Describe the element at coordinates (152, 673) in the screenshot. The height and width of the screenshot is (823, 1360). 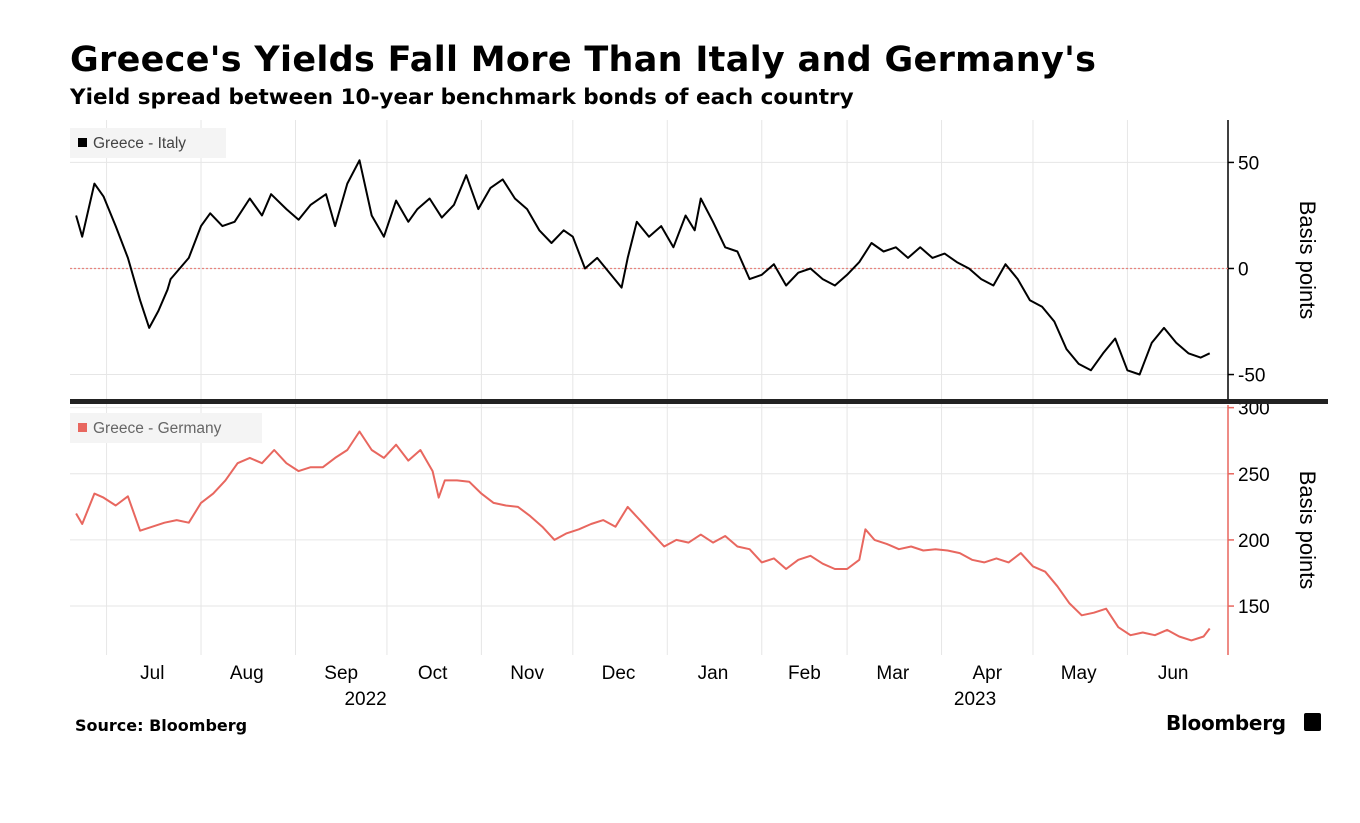
I see `x-tick-label: Jul` at that location.